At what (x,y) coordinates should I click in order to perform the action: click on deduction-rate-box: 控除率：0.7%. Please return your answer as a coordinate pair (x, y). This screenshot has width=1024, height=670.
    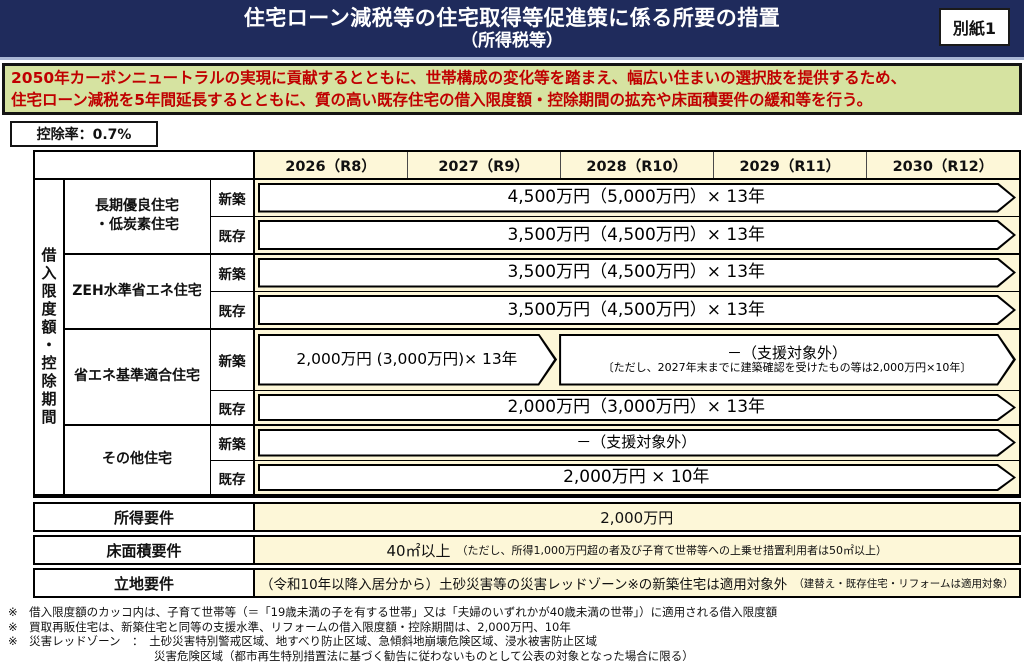
    Looking at the image, I should click on (84, 134).